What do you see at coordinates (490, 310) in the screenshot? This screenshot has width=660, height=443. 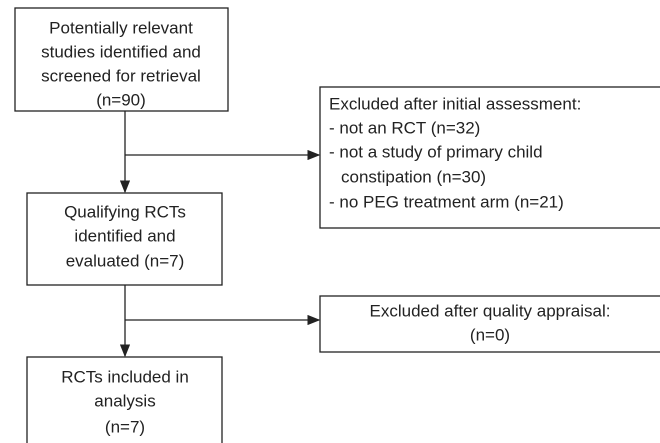 I see `node-text: Excluded after quality appraisal:` at bounding box center [490, 310].